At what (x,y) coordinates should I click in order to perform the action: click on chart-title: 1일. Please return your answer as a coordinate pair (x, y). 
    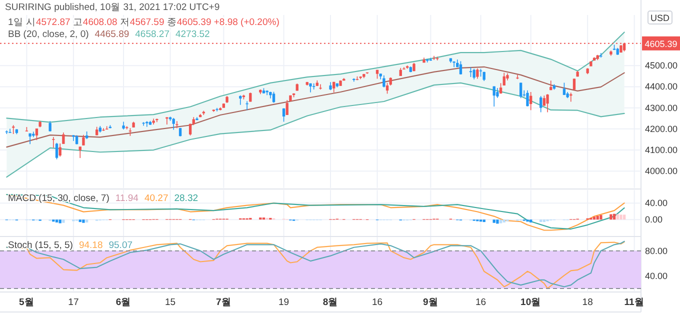
    Looking at the image, I should click on (17, 22).